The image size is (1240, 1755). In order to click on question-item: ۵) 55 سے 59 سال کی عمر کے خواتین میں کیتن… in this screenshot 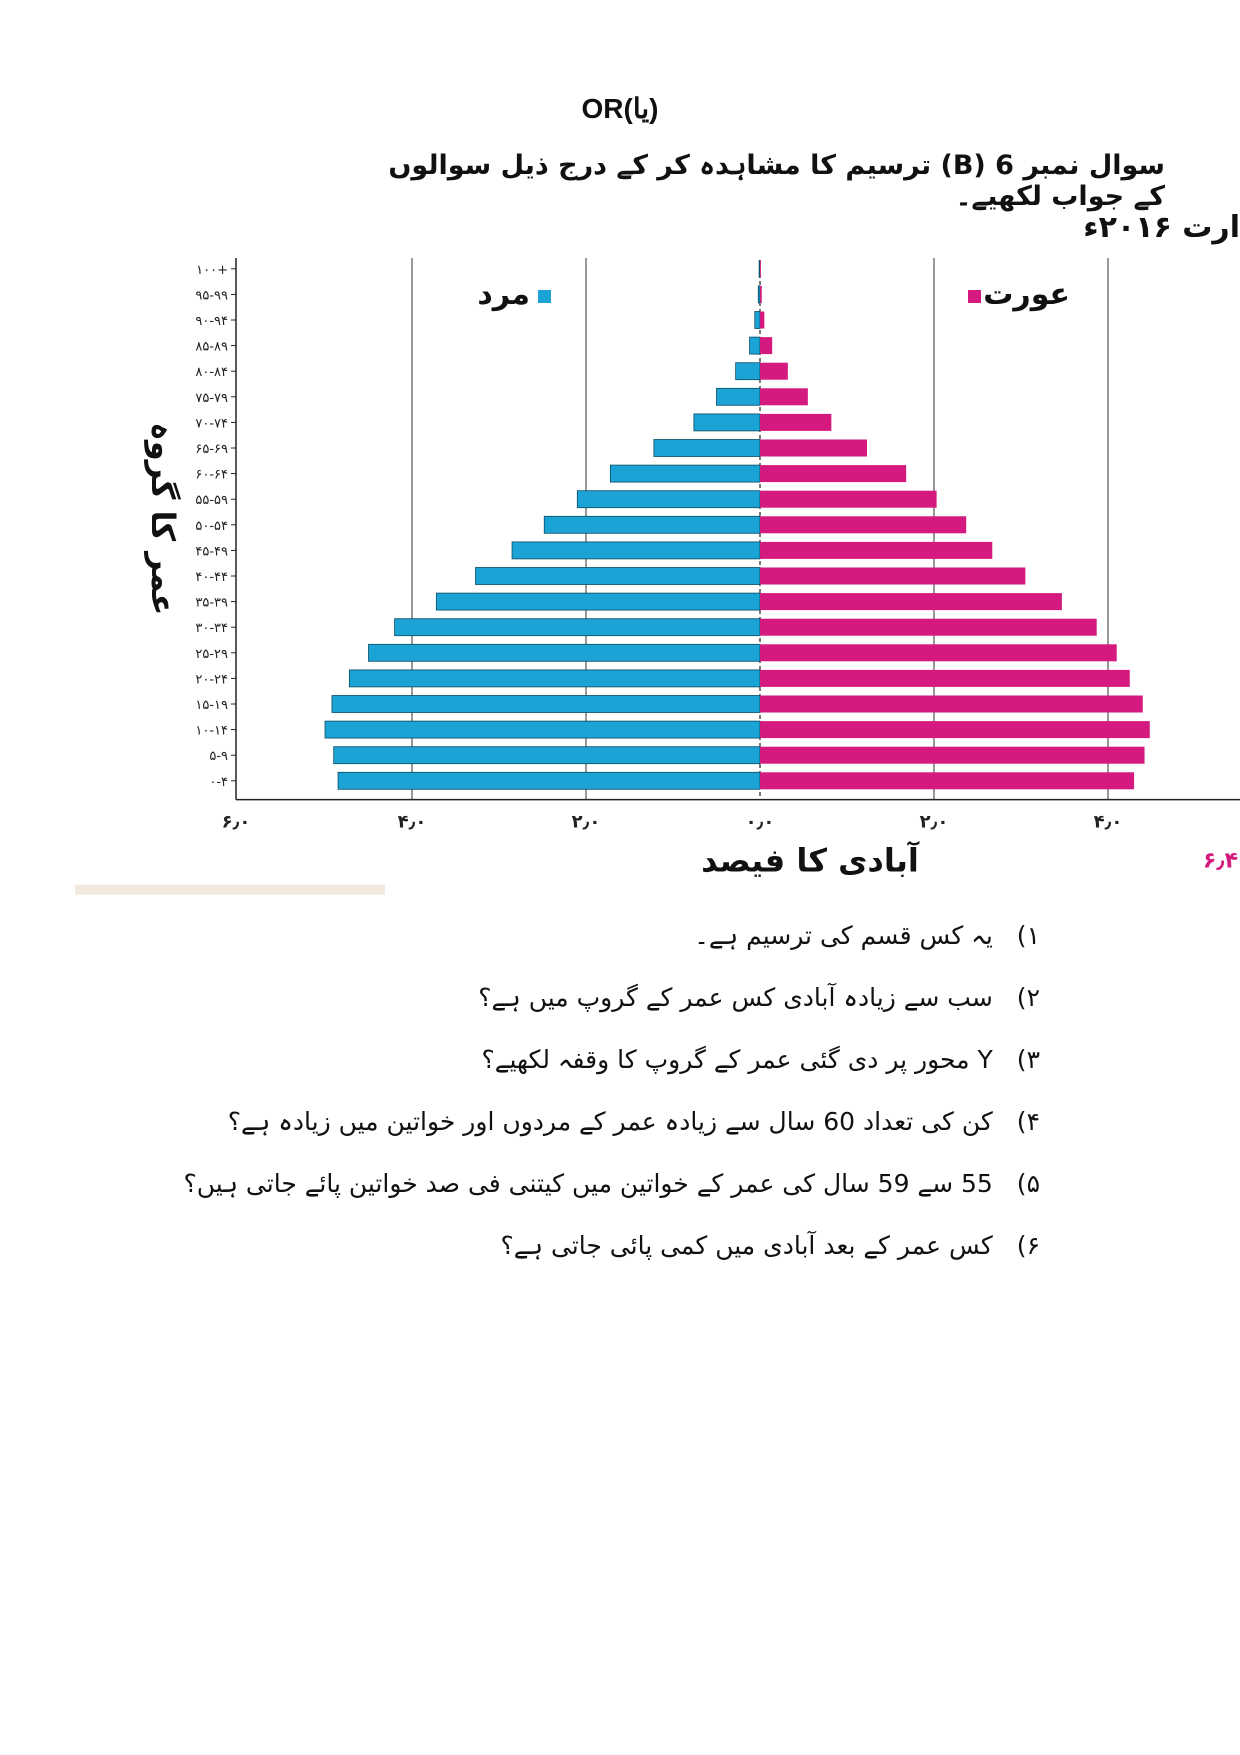, I will do `click(590, 1184)`.